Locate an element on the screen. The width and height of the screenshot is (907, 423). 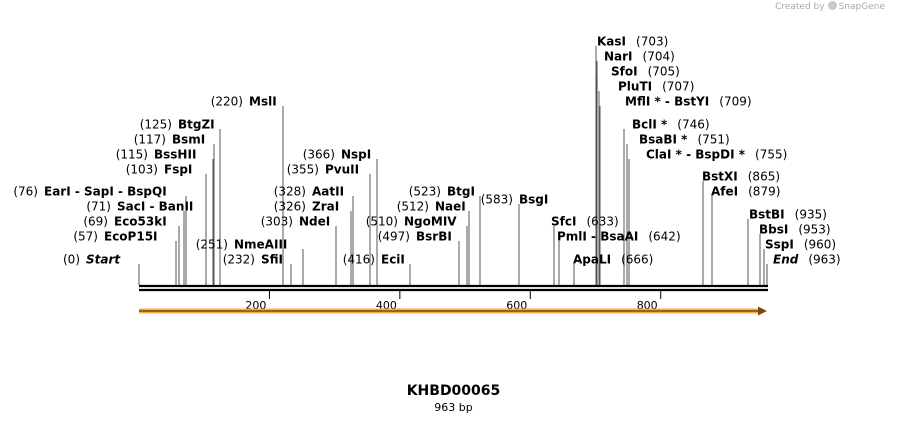
site-name: ZraI is located at coordinates (325, 207).